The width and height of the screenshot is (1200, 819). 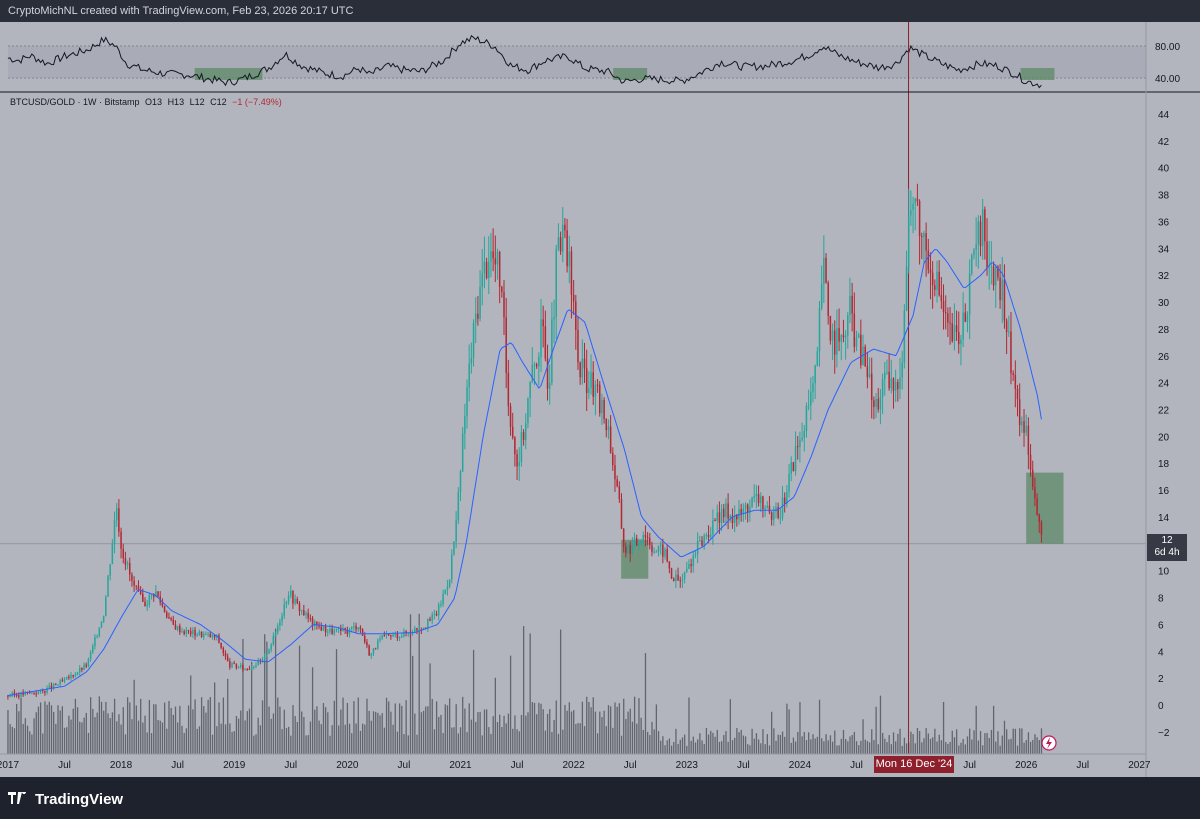 What do you see at coordinates (914, 764) in the screenshot?
I see `crosshair-date-label: Mon 16 Dec '24` at bounding box center [914, 764].